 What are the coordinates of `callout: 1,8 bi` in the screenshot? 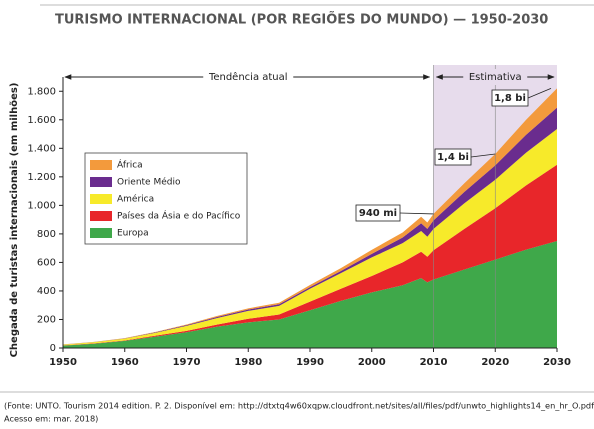 It's located at (510, 98).